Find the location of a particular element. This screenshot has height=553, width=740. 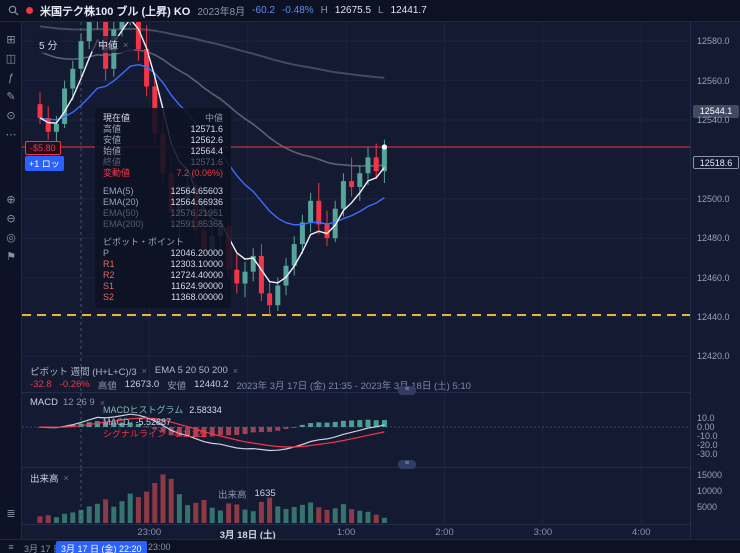

time-axis: 23:00 3月 18日 (土) 1:00 2:00 3:00 4:00 is located at coordinates (356, 533).